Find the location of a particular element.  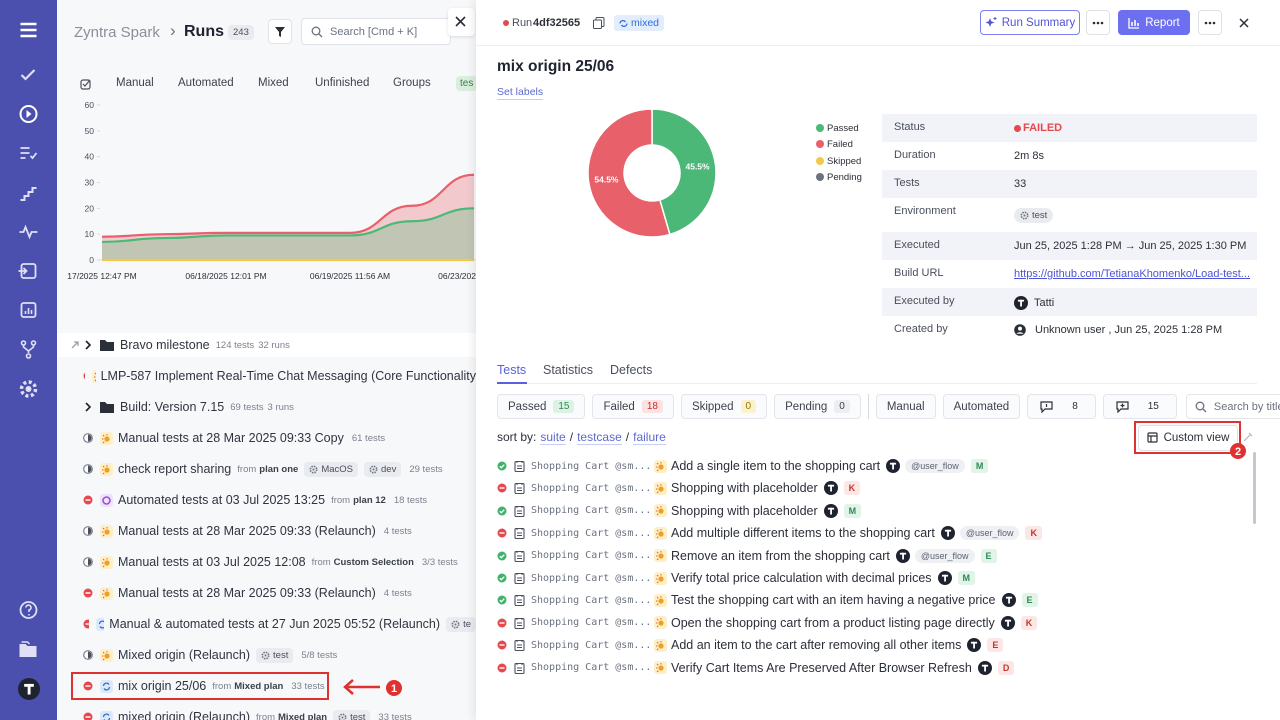

tag-text: test is located at coordinates (358, 715).